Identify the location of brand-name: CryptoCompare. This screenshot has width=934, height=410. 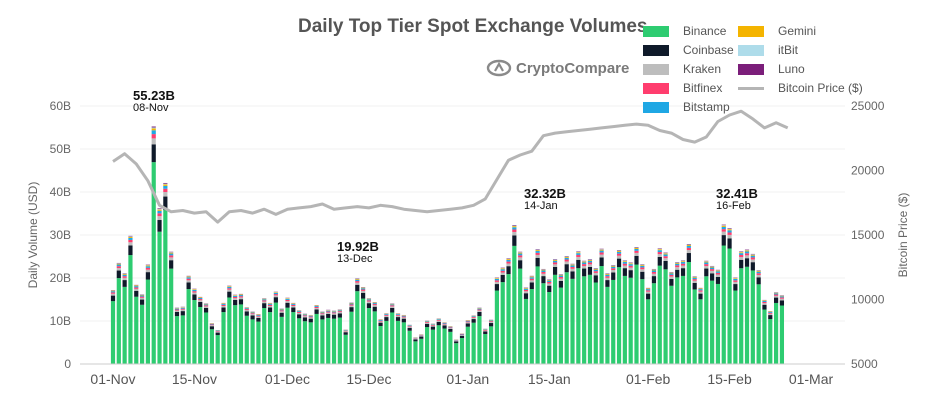
(573, 68).